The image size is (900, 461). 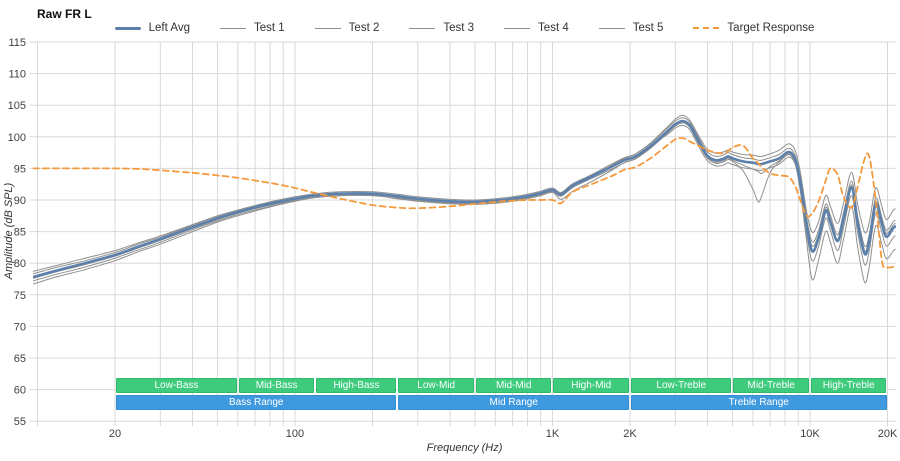 I want to click on legend-item-test-5: Test 5, so click(x=631, y=28).